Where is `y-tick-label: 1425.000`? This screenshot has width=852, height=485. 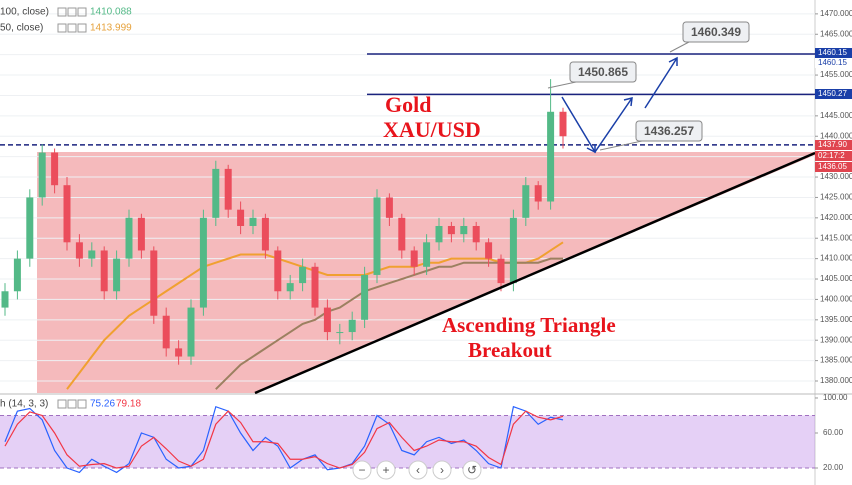
y-tick-label: 1425.000 is located at coordinates (836, 197).